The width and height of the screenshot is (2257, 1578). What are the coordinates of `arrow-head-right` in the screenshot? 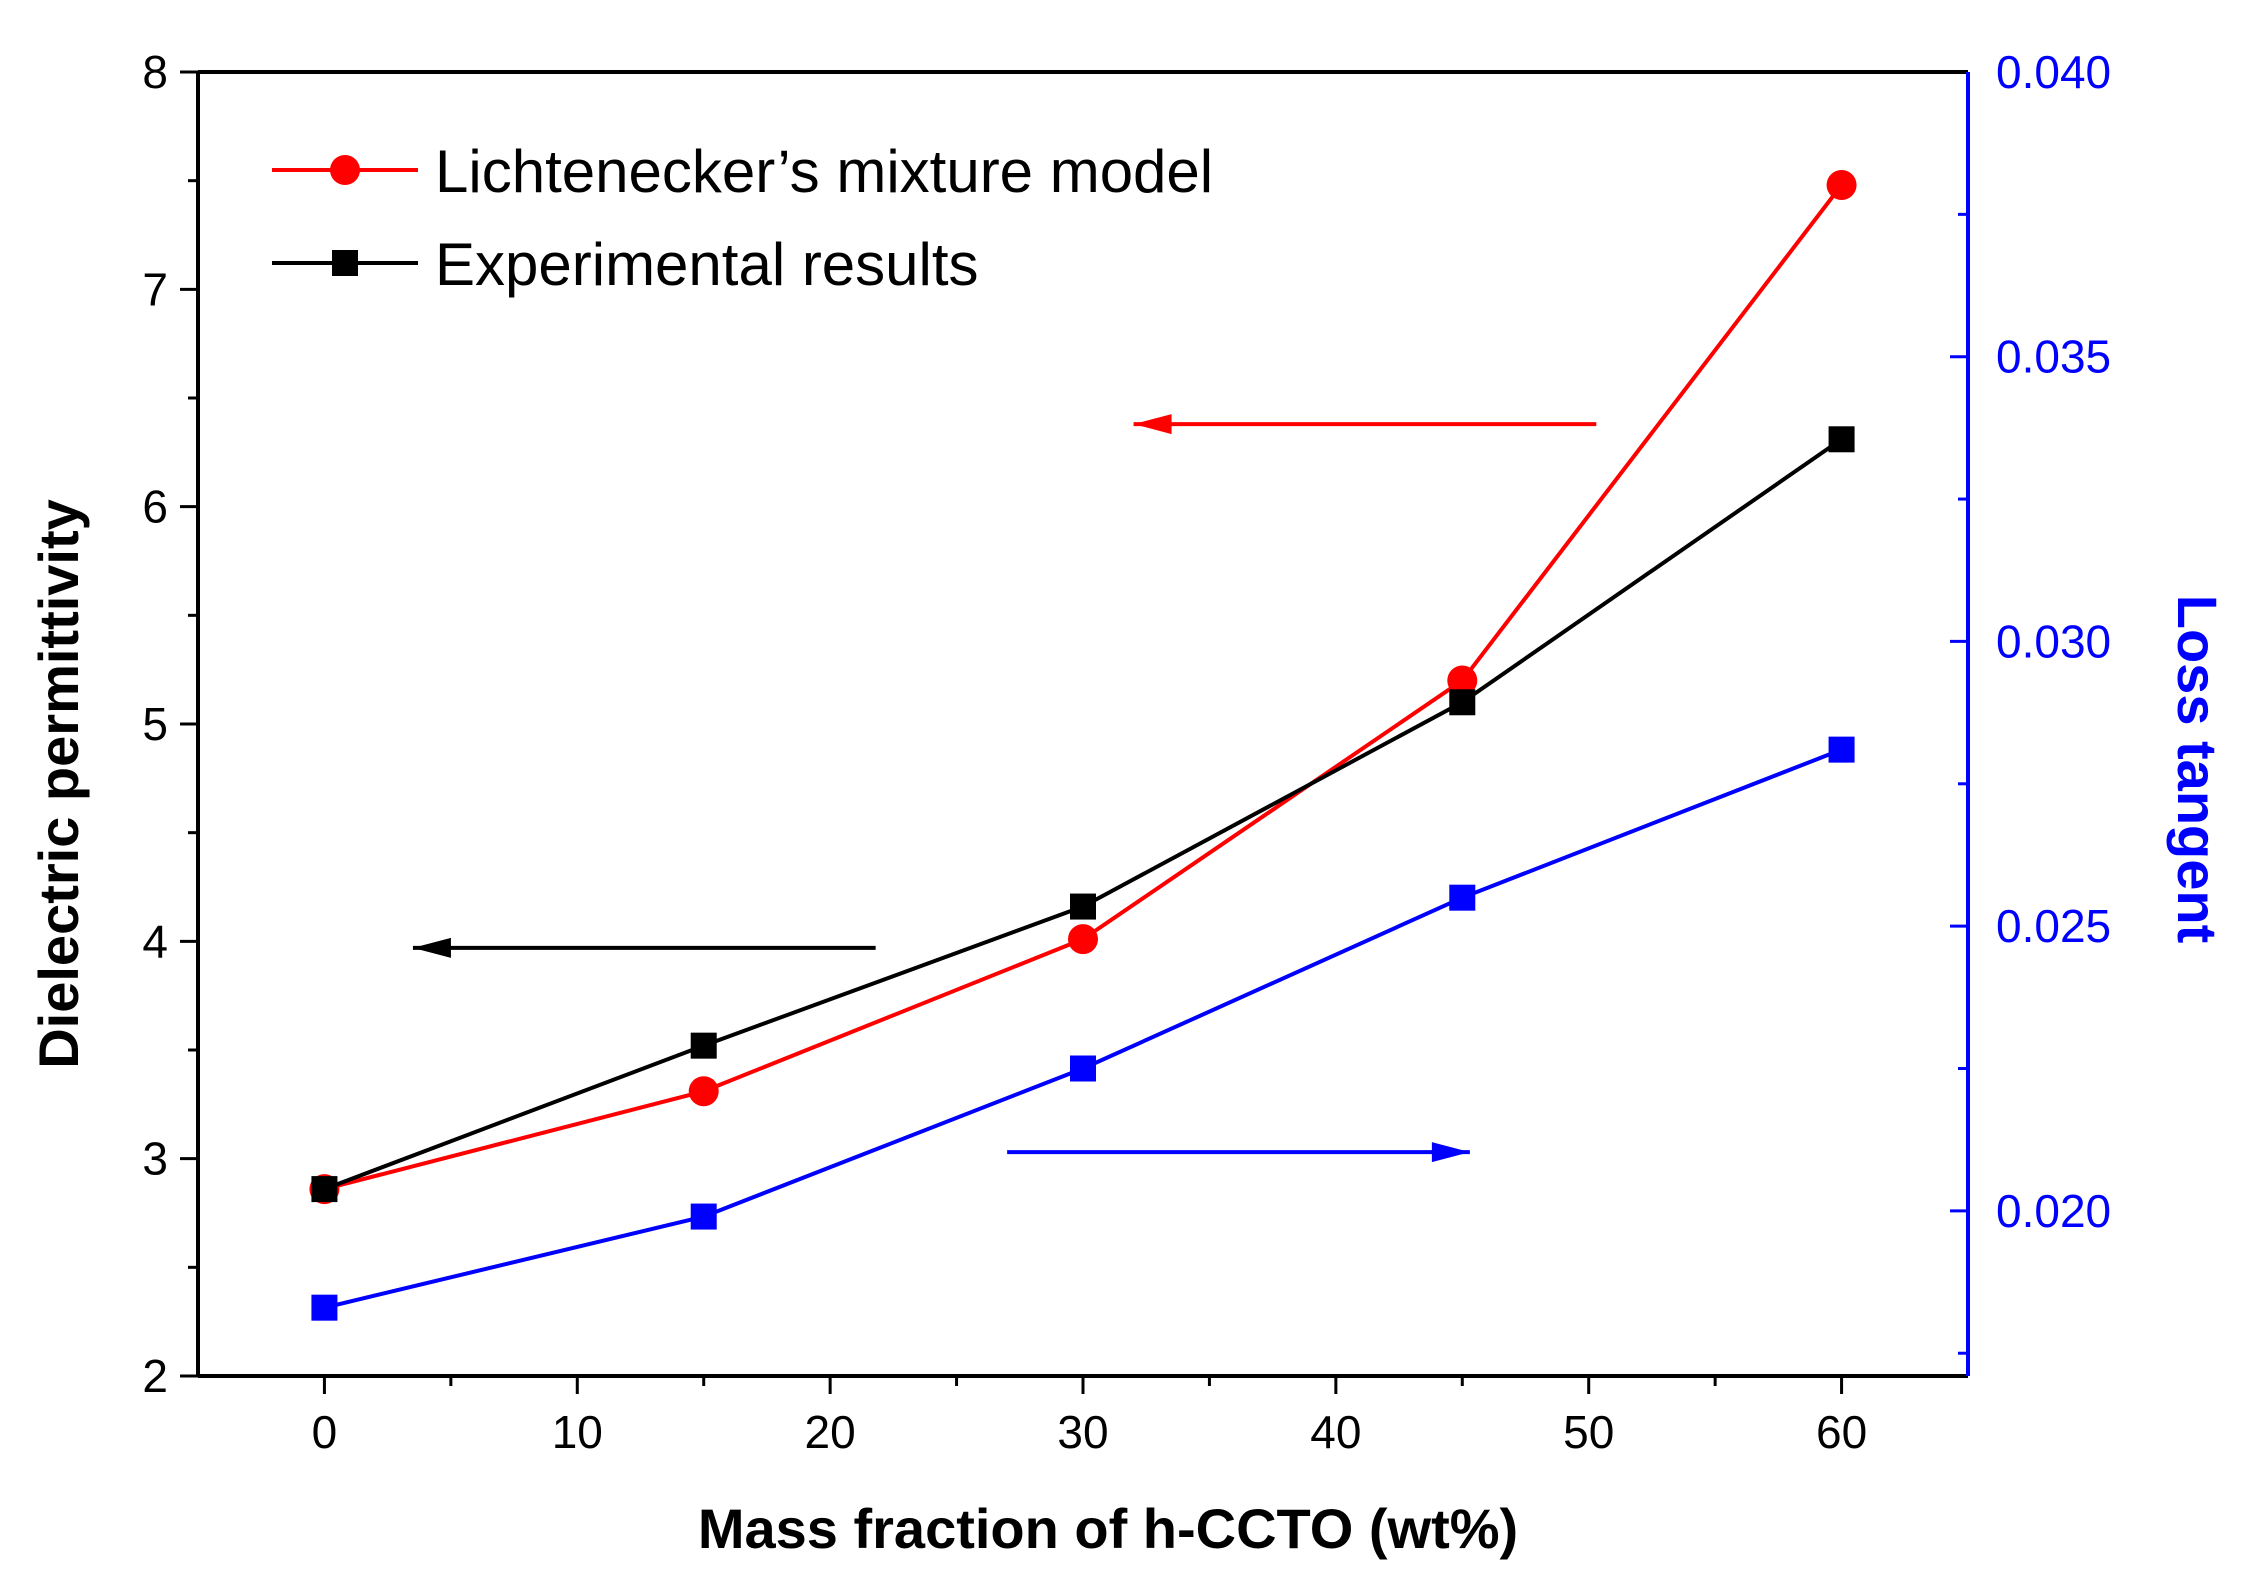 It's located at (1450, 1152).